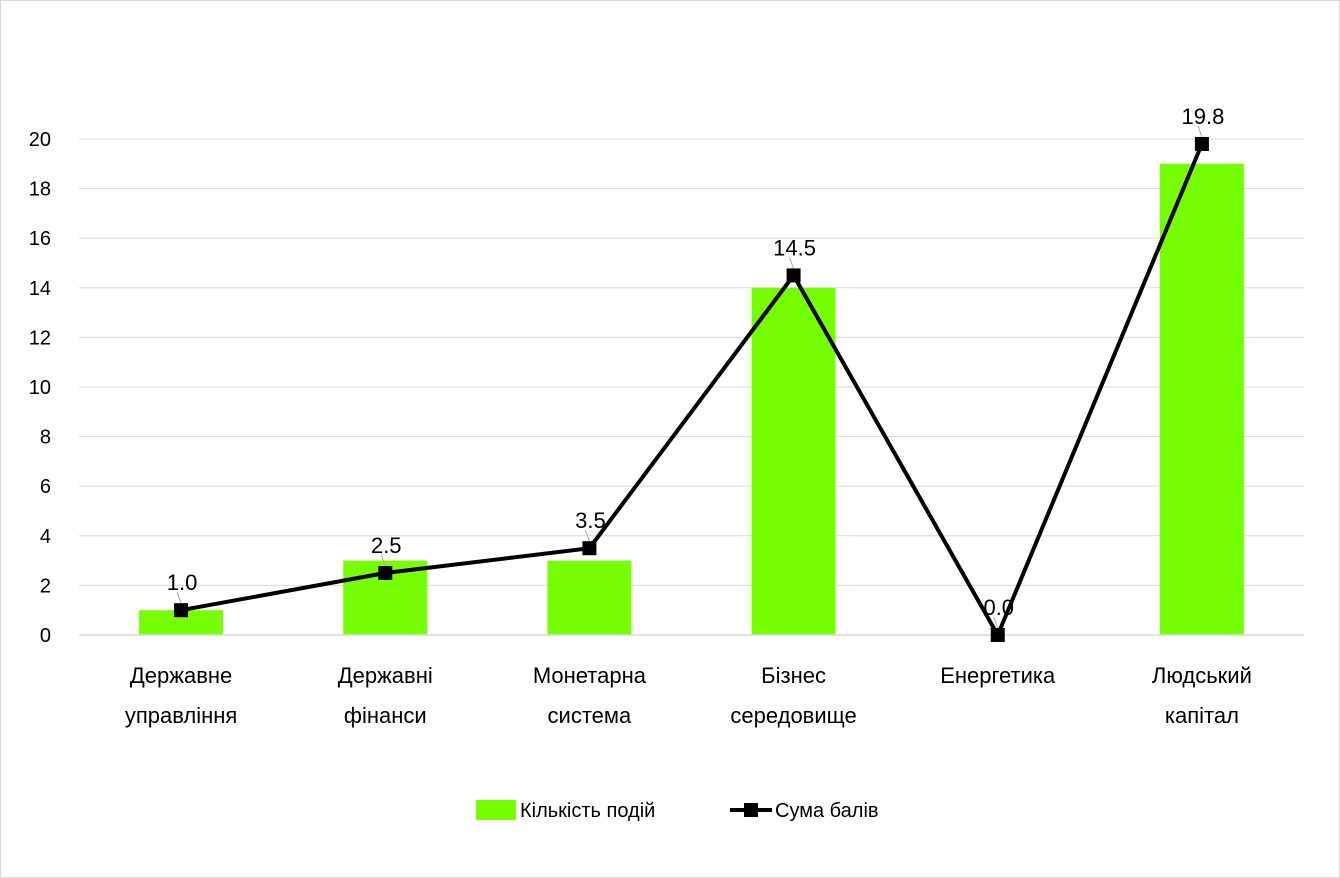  What do you see at coordinates (590, 520) in the screenshot?
I see `data-label: 3.5` at bounding box center [590, 520].